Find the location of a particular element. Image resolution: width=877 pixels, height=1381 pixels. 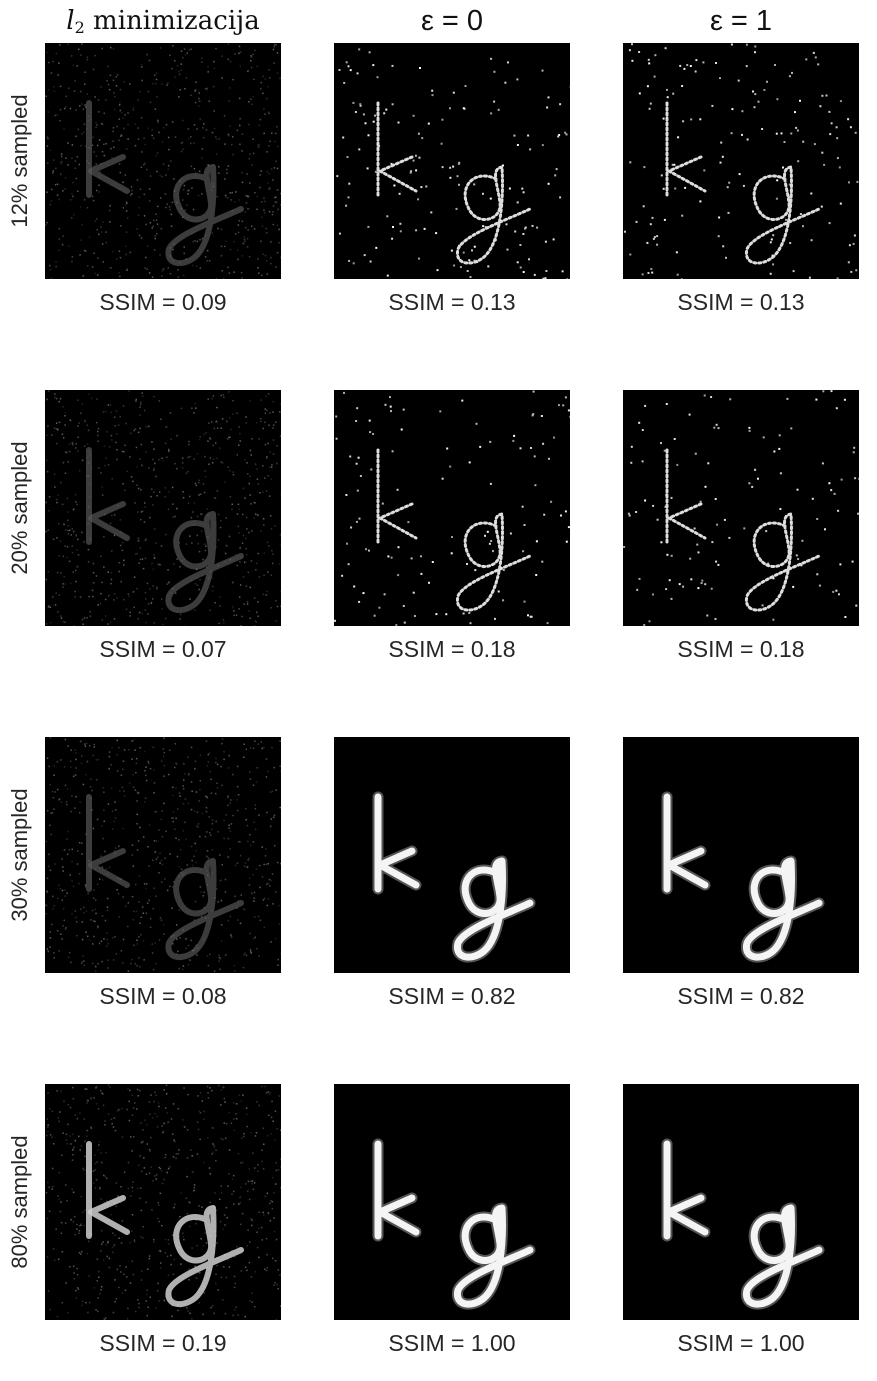

ssim-caption-r0-c0: SSIM = 0.09 is located at coordinates (163, 302).